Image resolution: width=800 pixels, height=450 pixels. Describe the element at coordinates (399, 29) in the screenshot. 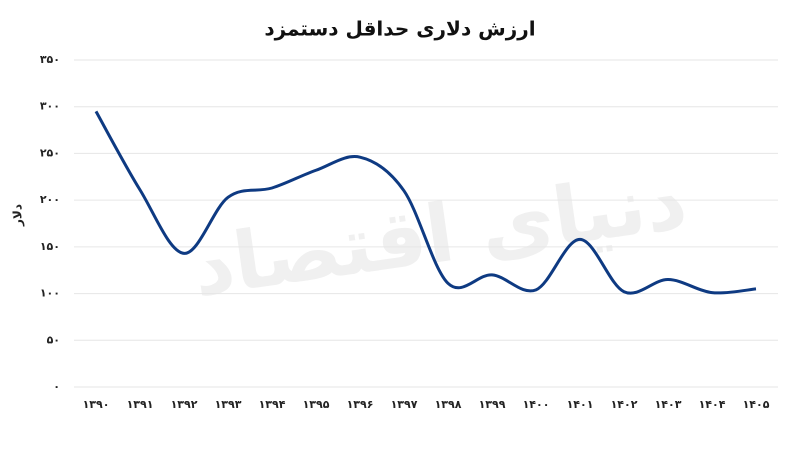

I see `chart-title: ارزش دلاری حداقل دستمزد` at that location.